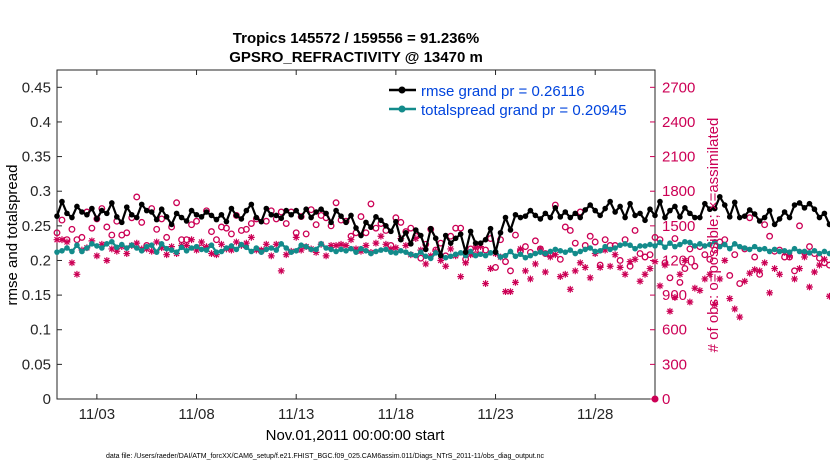 The image size is (830, 470). I want to click on chart-title-line-1: Tropics 145572 / 159556 = 91.236%, so click(356, 38).